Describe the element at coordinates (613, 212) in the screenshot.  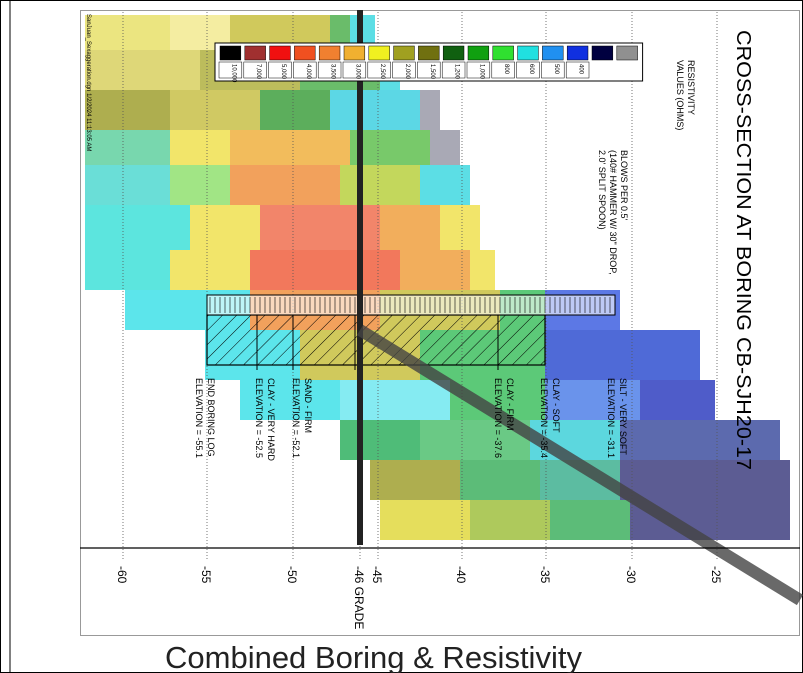
I see `blows-note: (140# HAMMER W/ 30" DROP,` at that location.